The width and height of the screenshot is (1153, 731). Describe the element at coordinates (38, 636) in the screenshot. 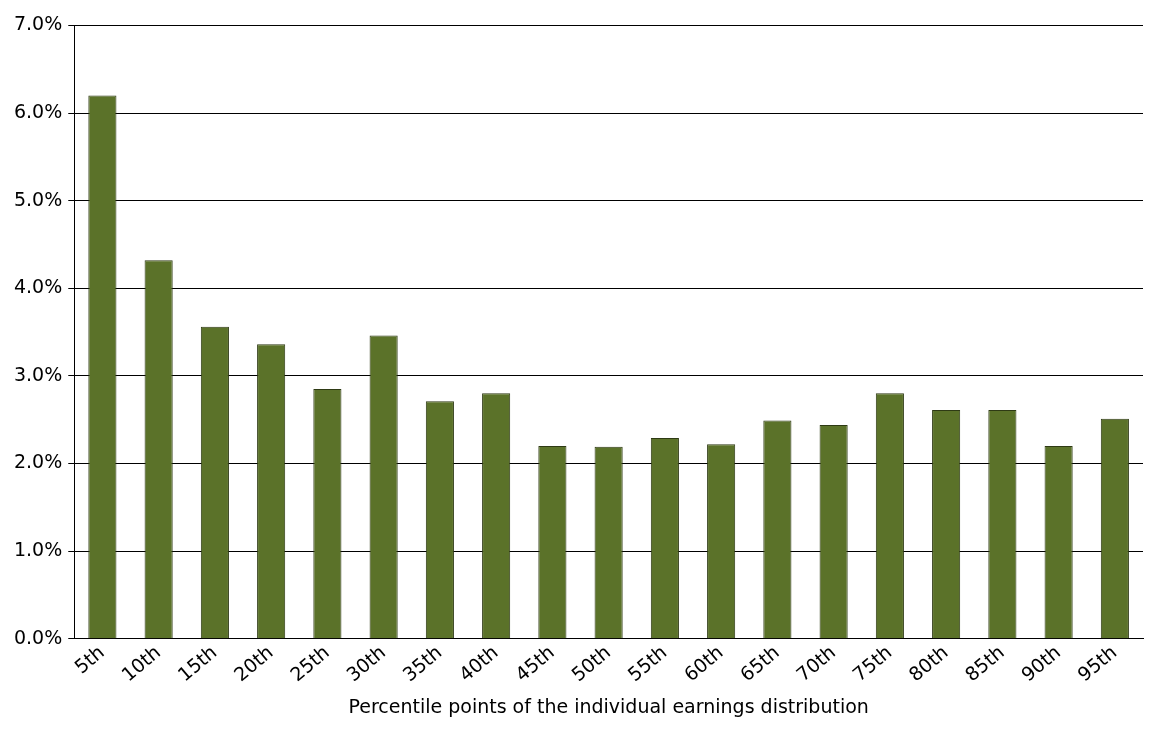

I see `y-tick-label: 0.0%` at that location.